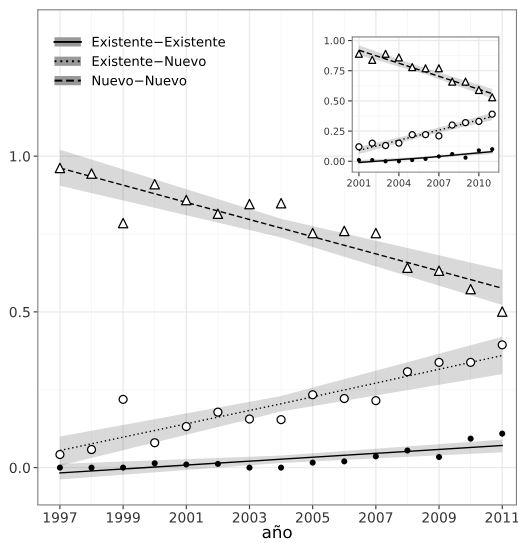 The height and width of the screenshot is (543, 518). What do you see at coordinates (123, 517) in the screenshot?
I see `x-tick-label: 1999` at bounding box center [123, 517].